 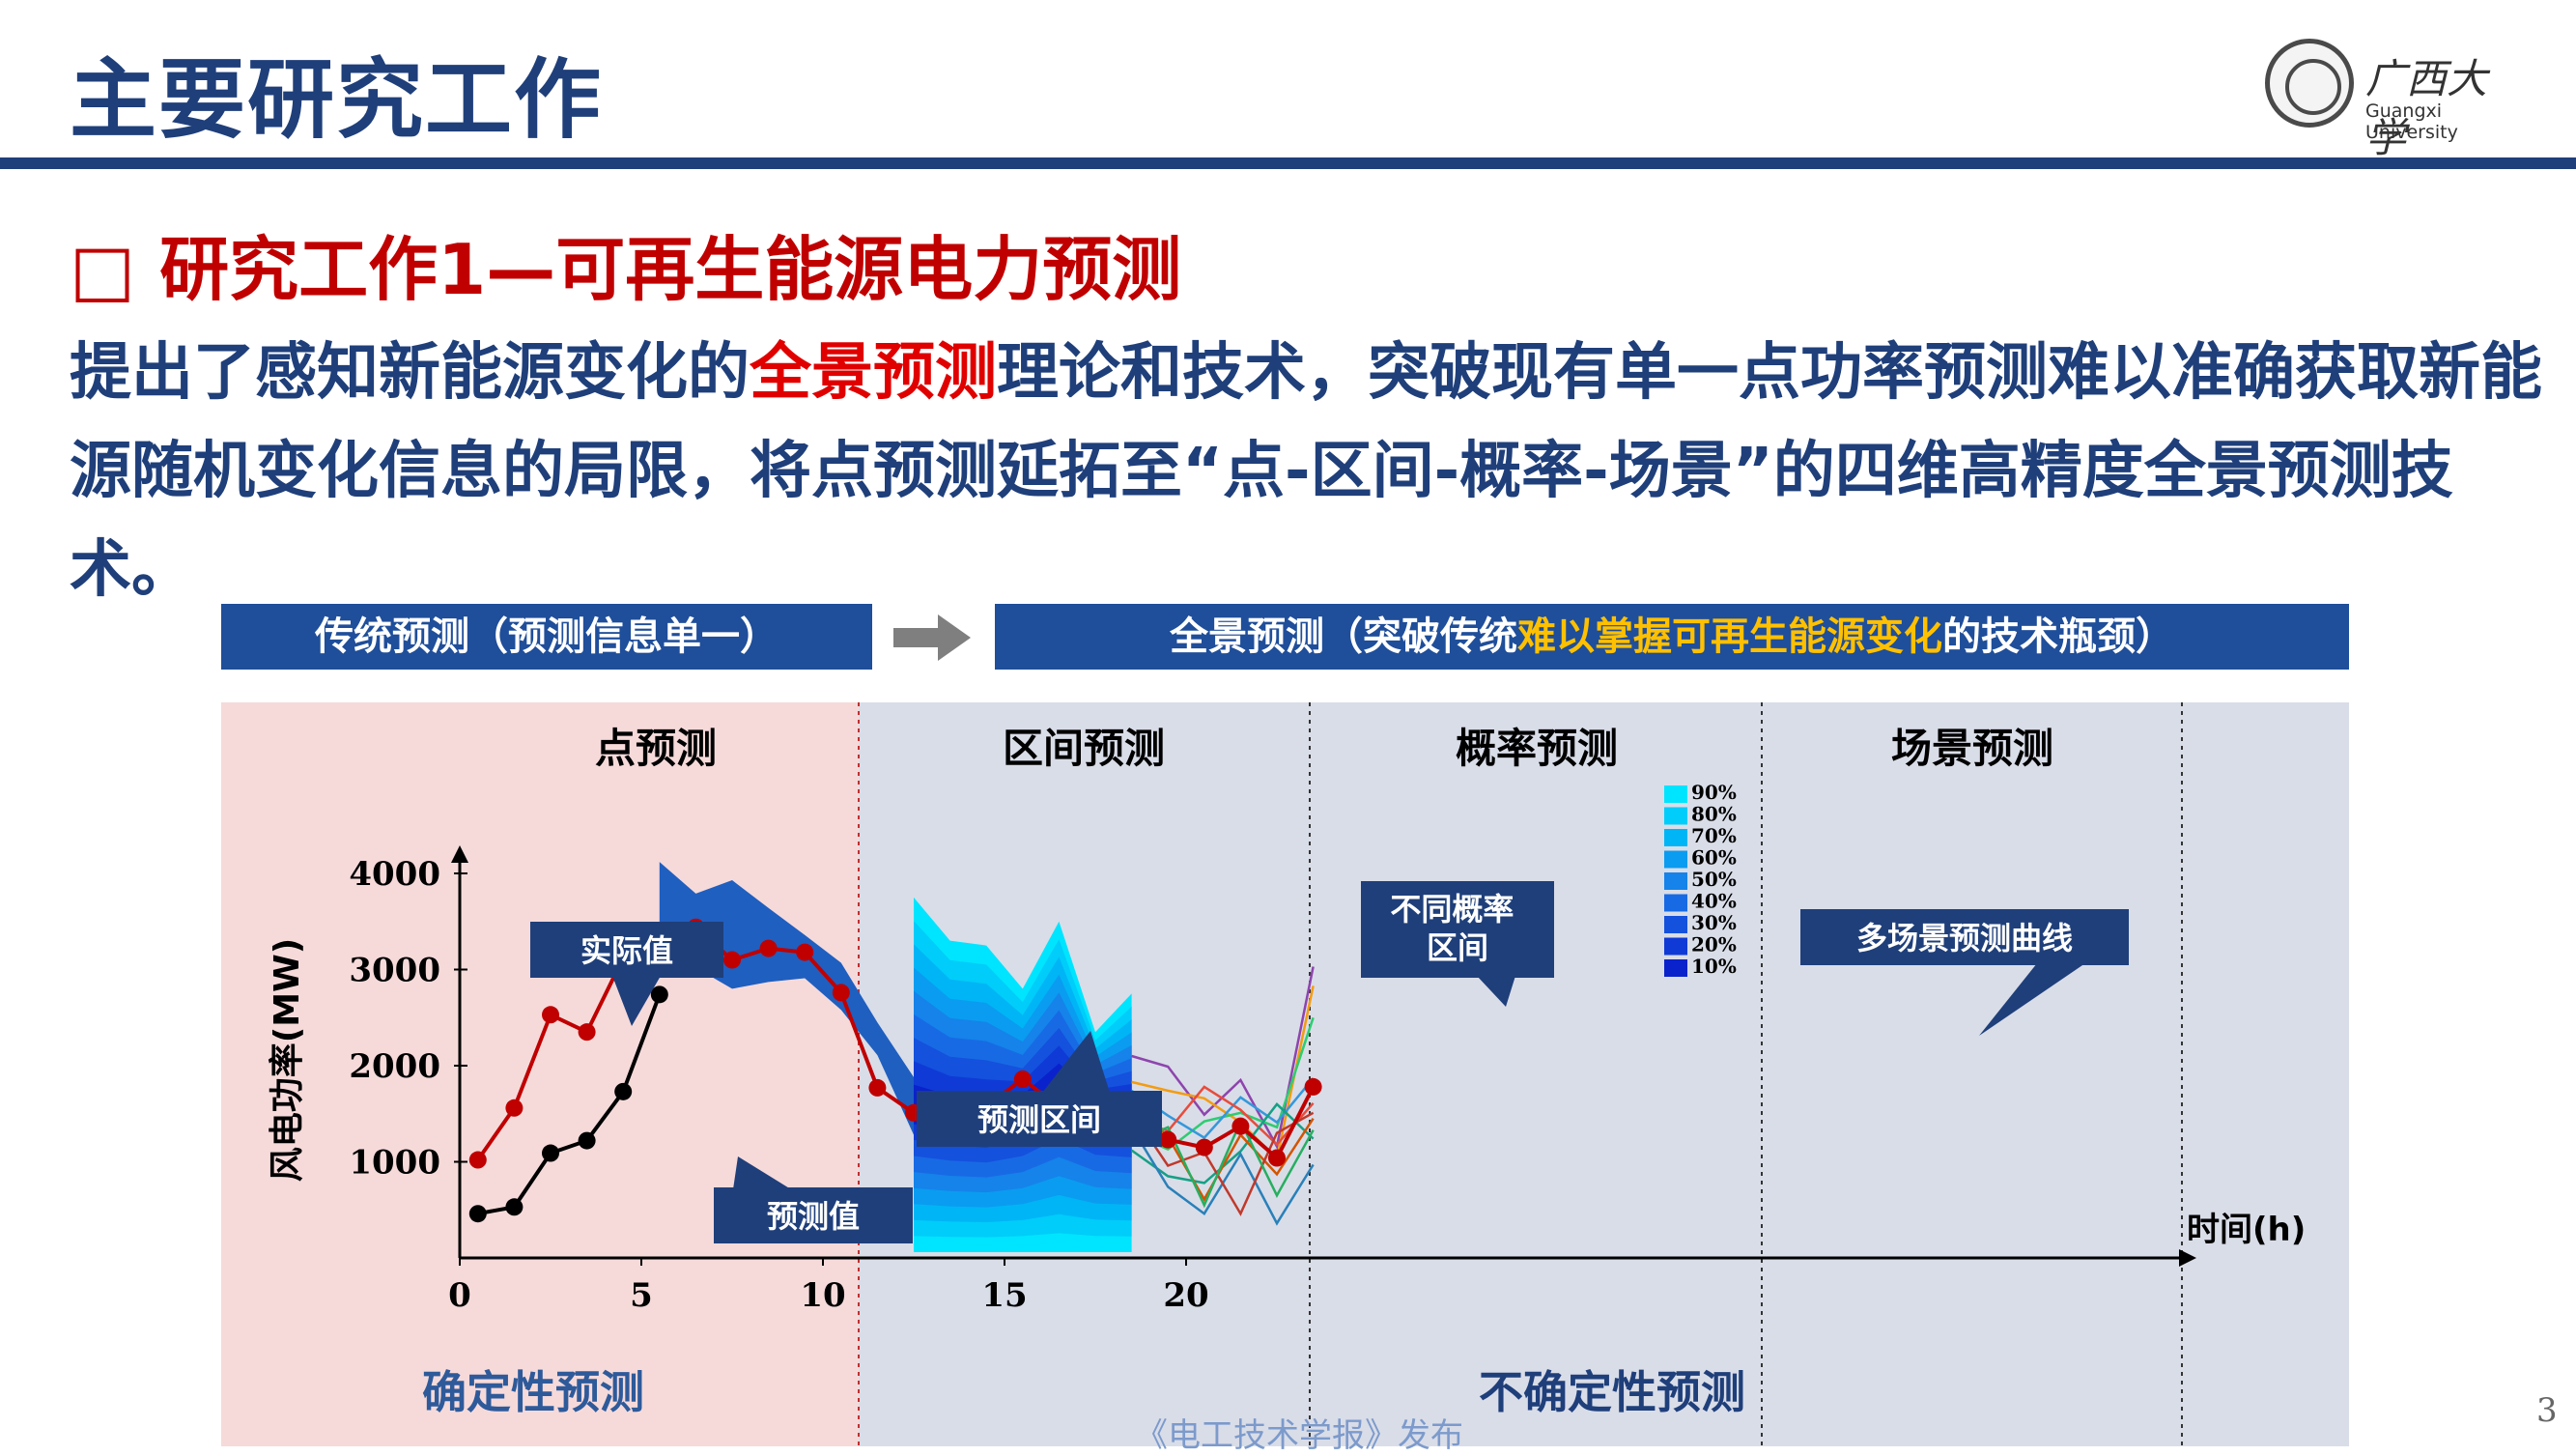 I want to click on section-titles: 点预测 区间预测 概率预测 场景预测, so click(x=1324, y=749).